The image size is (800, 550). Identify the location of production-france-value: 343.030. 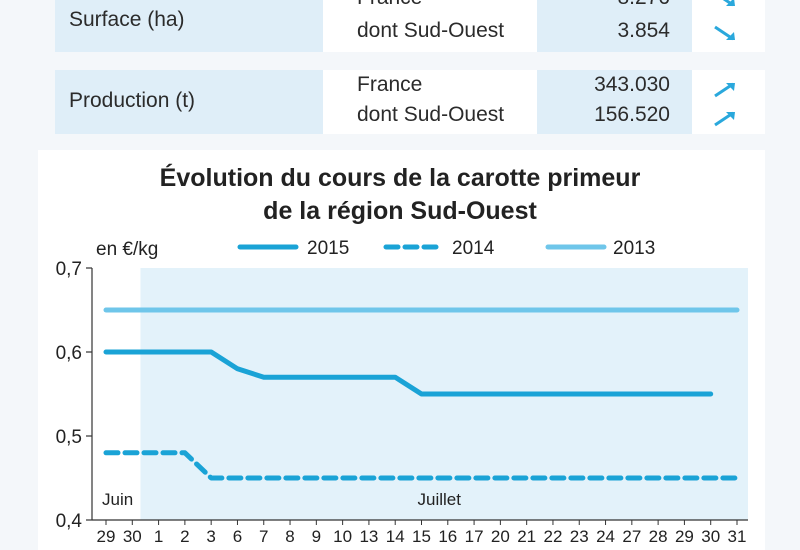
(632, 84).